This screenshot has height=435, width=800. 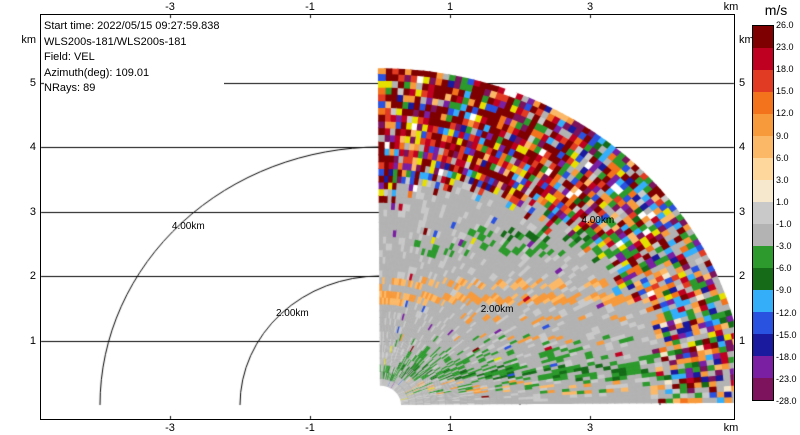 I want to click on colorbar-tick-label: -28.0, so click(x=786, y=401).